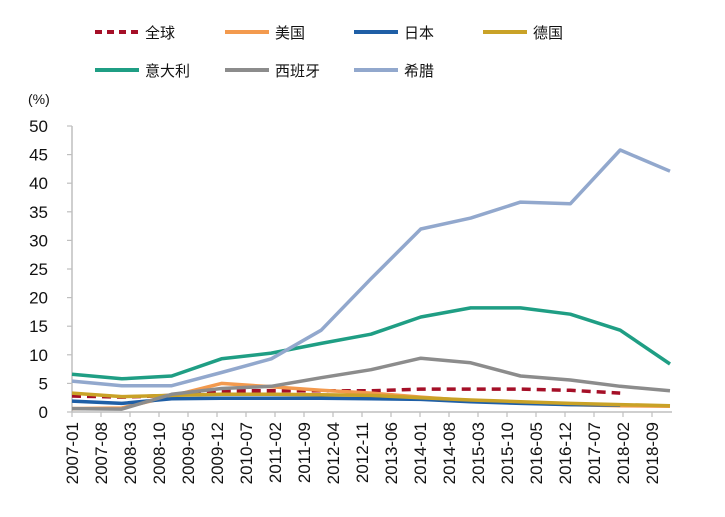 The width and height of the screenshot is (725, 517). What do you see at coordinates (272, 71) in the screenshot?
I see `legend-item: 西班牙` at bounding box center [272, 71].